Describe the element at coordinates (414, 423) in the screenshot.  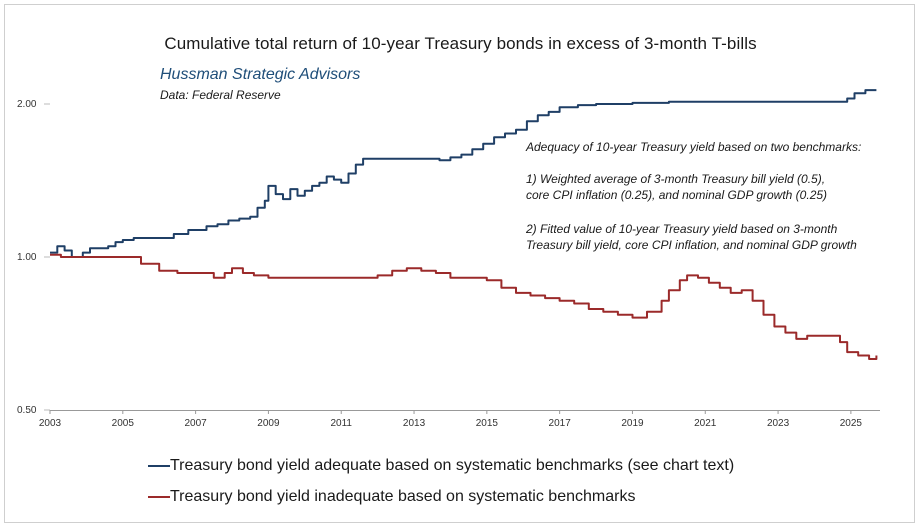
I see `x-tick-label: 2013` at that location.